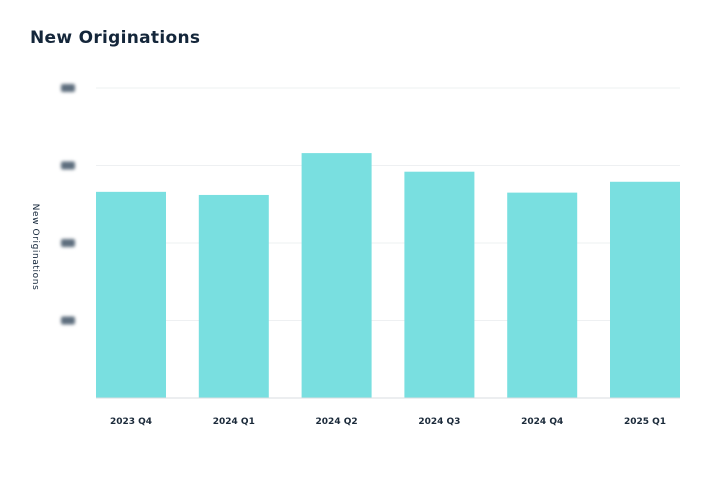 Image resolution: width=723 pixels, height=488 pixels. I want to click on chart-title: New Originations, so click(115, 38).